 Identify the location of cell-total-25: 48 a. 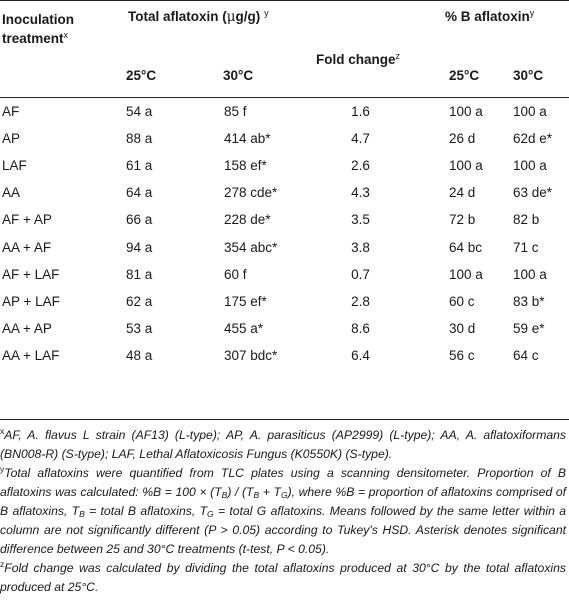
(139, 355).